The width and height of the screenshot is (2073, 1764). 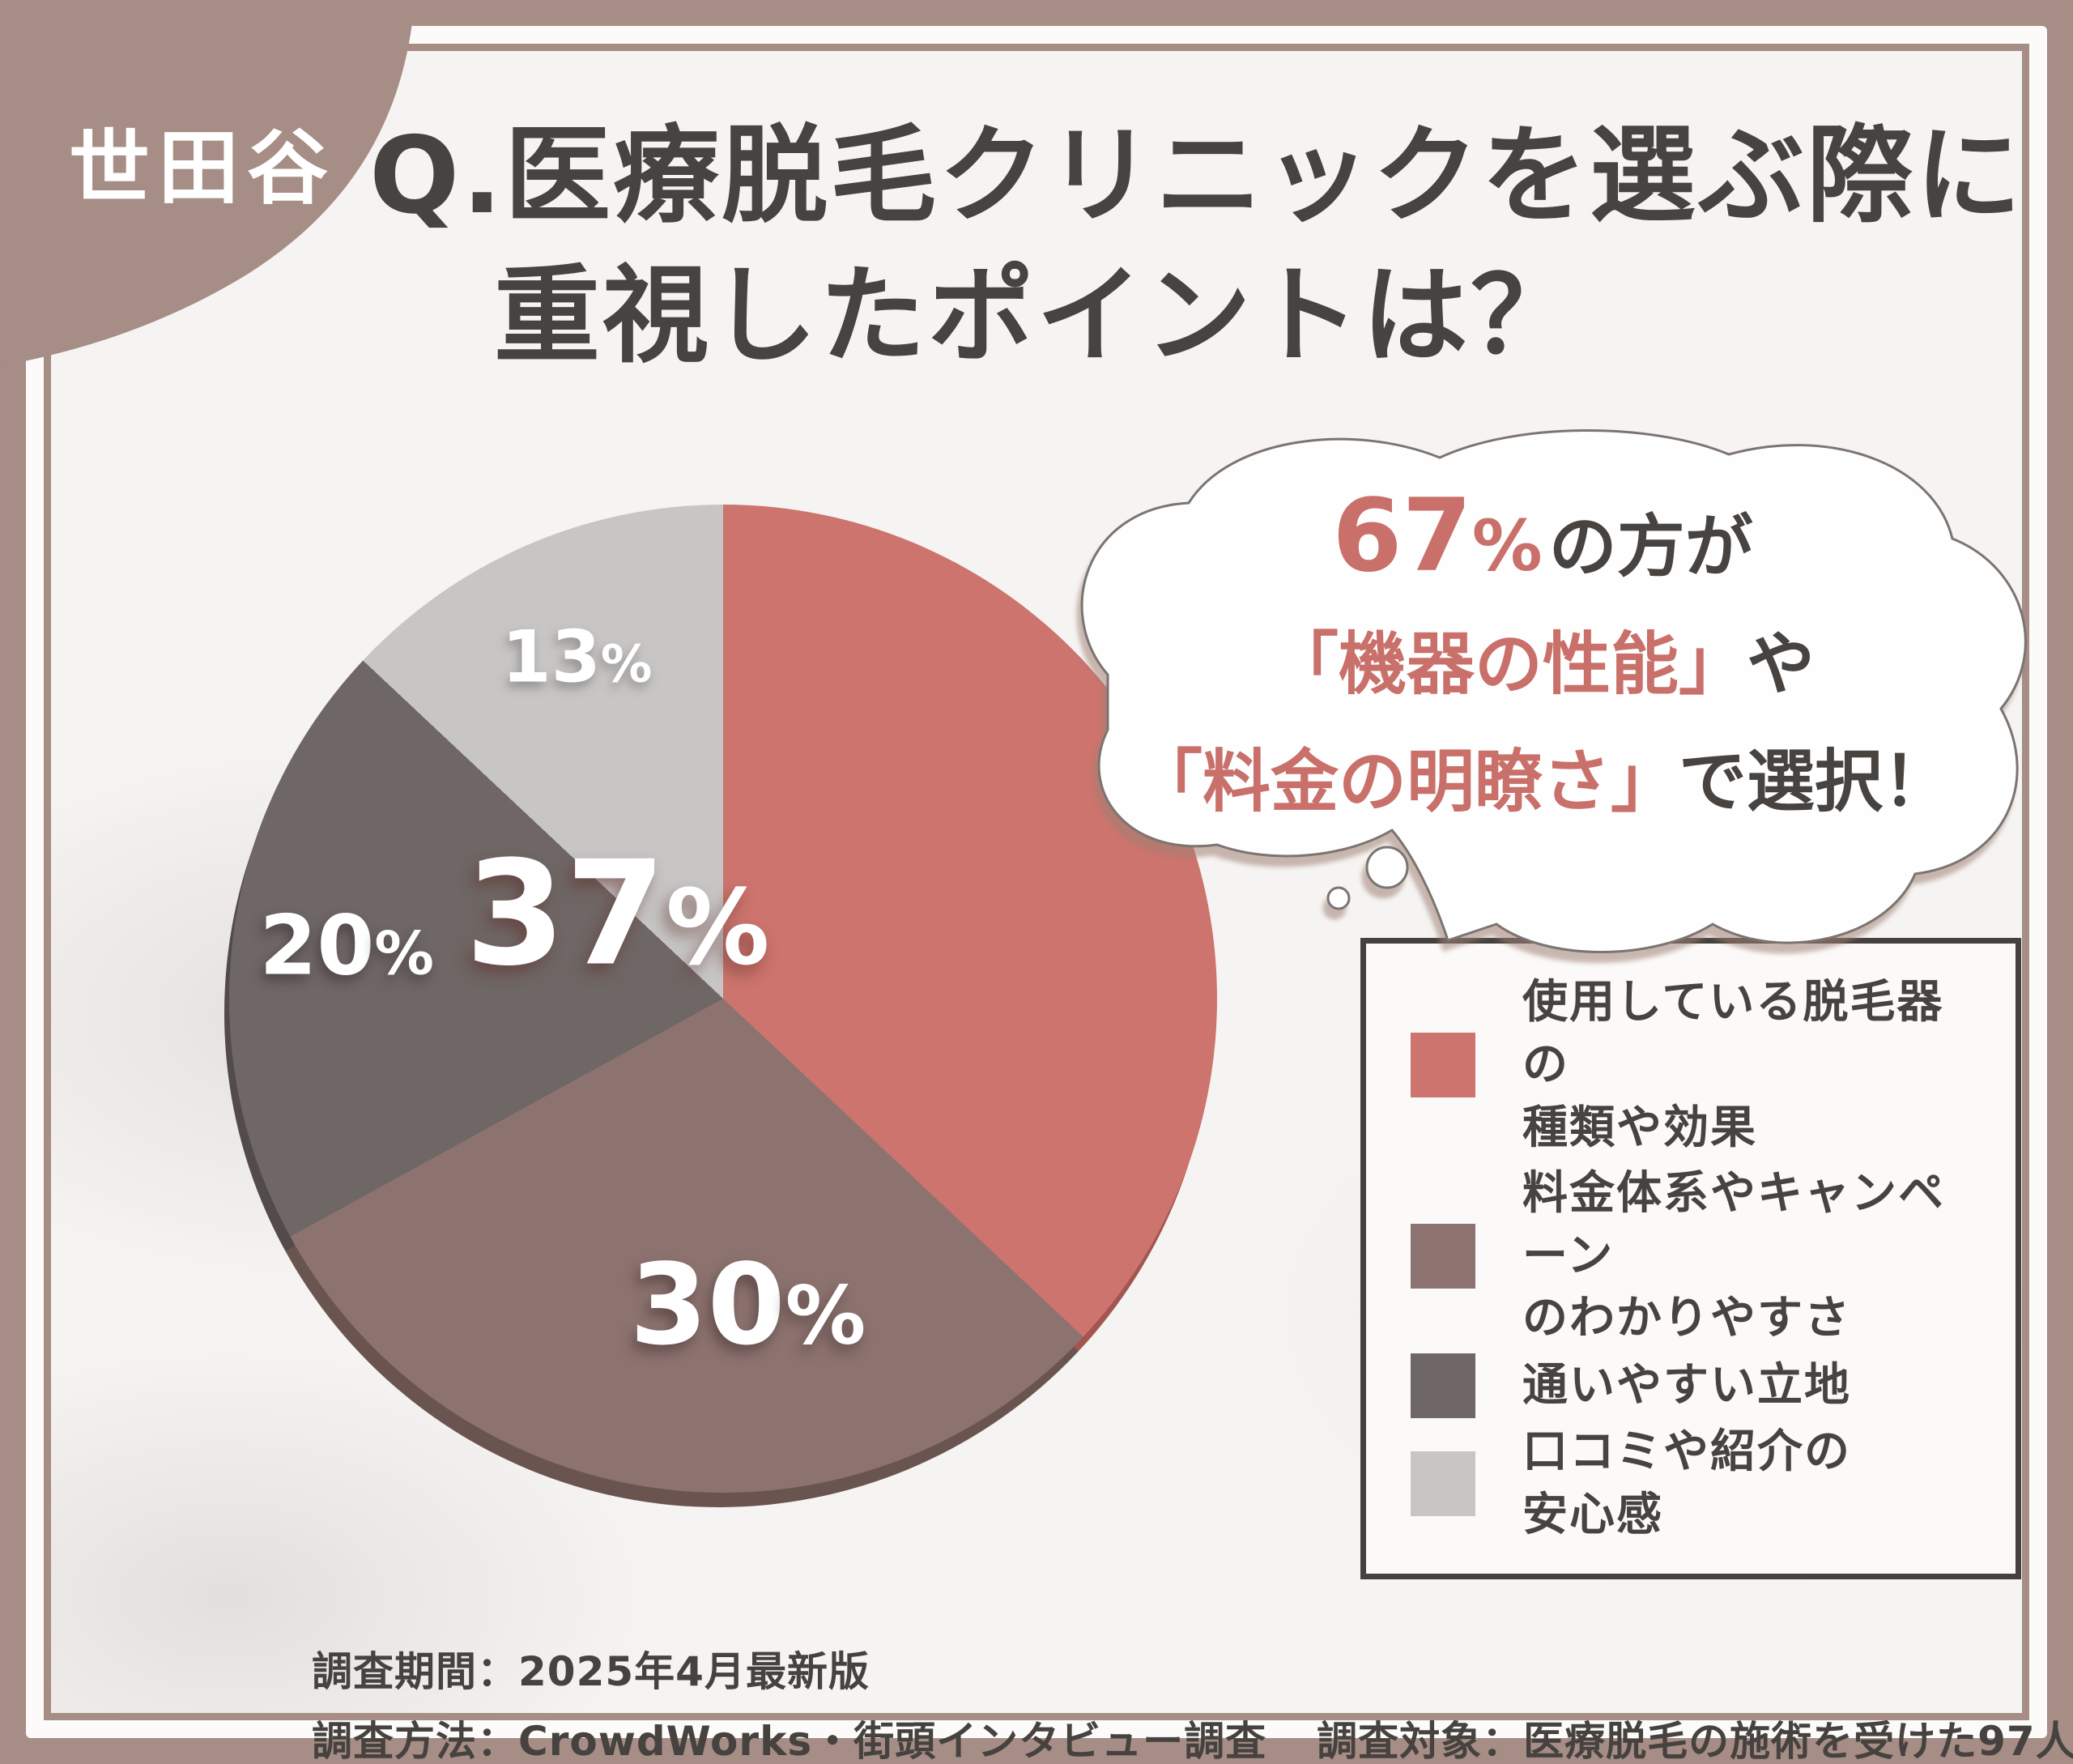 What do you see at coordinates (1695, 1741) in the screenshot?
I see `survey-subject: 調査対象：医療脱毛の施術を受けた97人の女性` at bounding box center [1695, 1741].